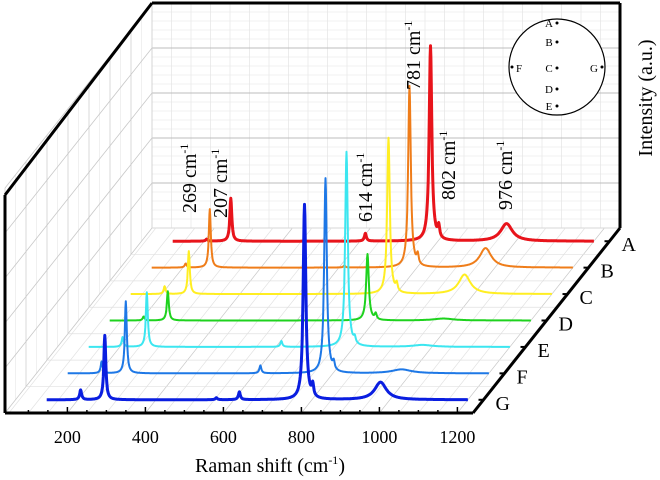 This screenshot has height=480, width=660. What do you see at coordinates (505, 175) in the screenshot?
I see `peak-label: 976 cm-1` at bounding box center [505, 175].